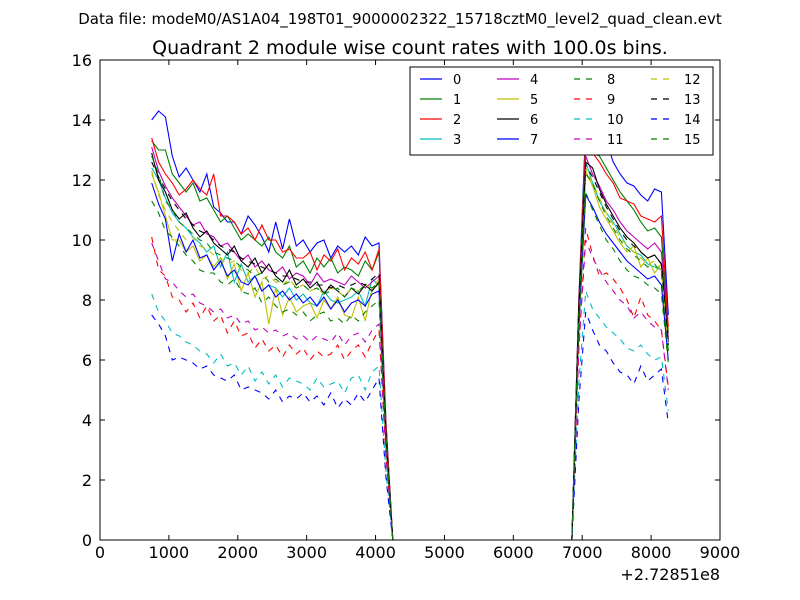  I want to click on legend-box, so click(561, 111).